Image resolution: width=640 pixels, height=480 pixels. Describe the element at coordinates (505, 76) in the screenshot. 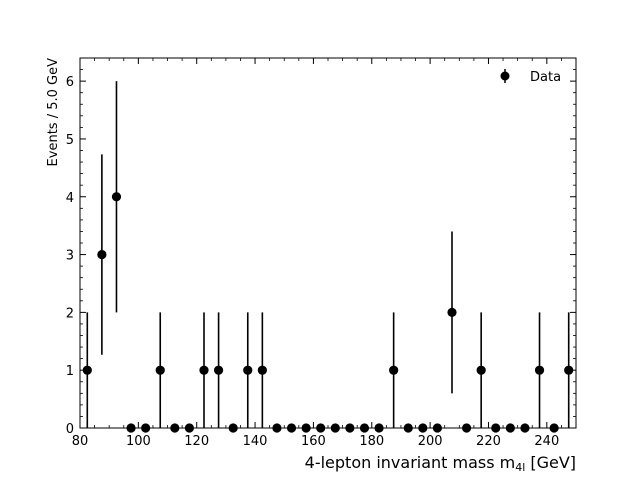

I see `legend-marker` at that location.